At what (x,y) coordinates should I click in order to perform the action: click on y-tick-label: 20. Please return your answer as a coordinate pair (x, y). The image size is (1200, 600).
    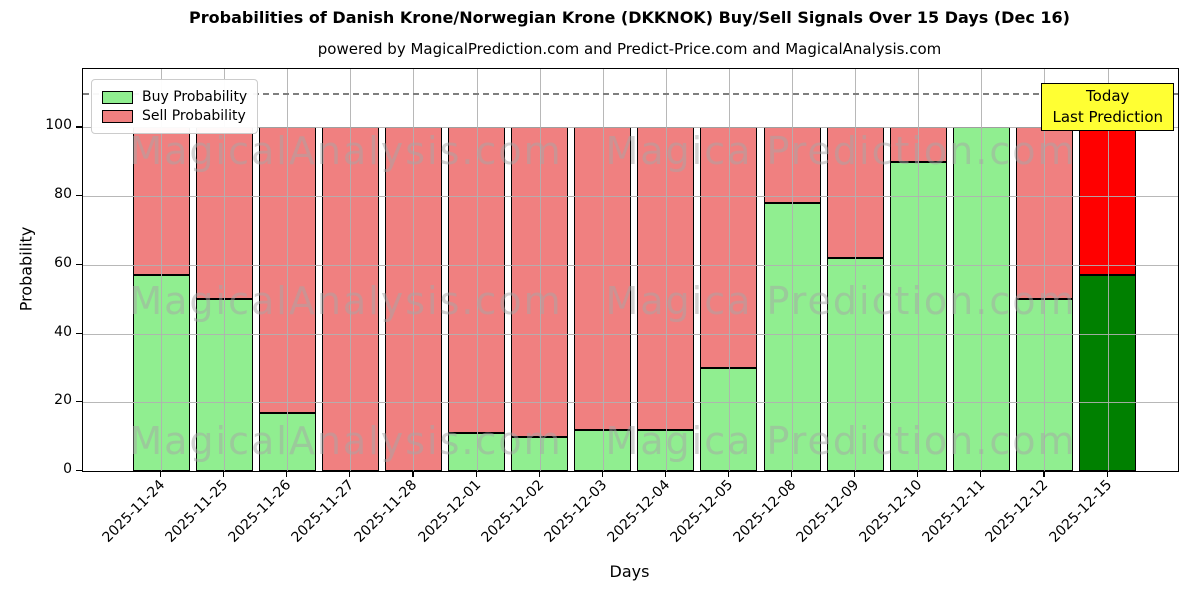
    Looking at the image, I should click on (63, 400).